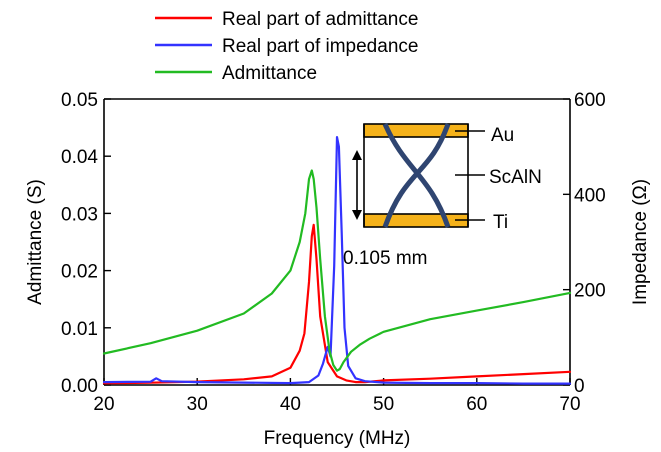  I want to click on right-axis-title: Impedance (Ω), so click(640, 242).